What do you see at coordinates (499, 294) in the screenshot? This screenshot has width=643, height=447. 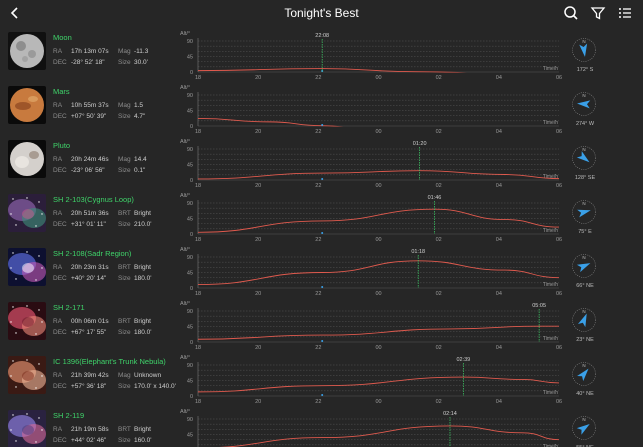 I see `x-tick-label: 04` at bounding box center [499, 294].